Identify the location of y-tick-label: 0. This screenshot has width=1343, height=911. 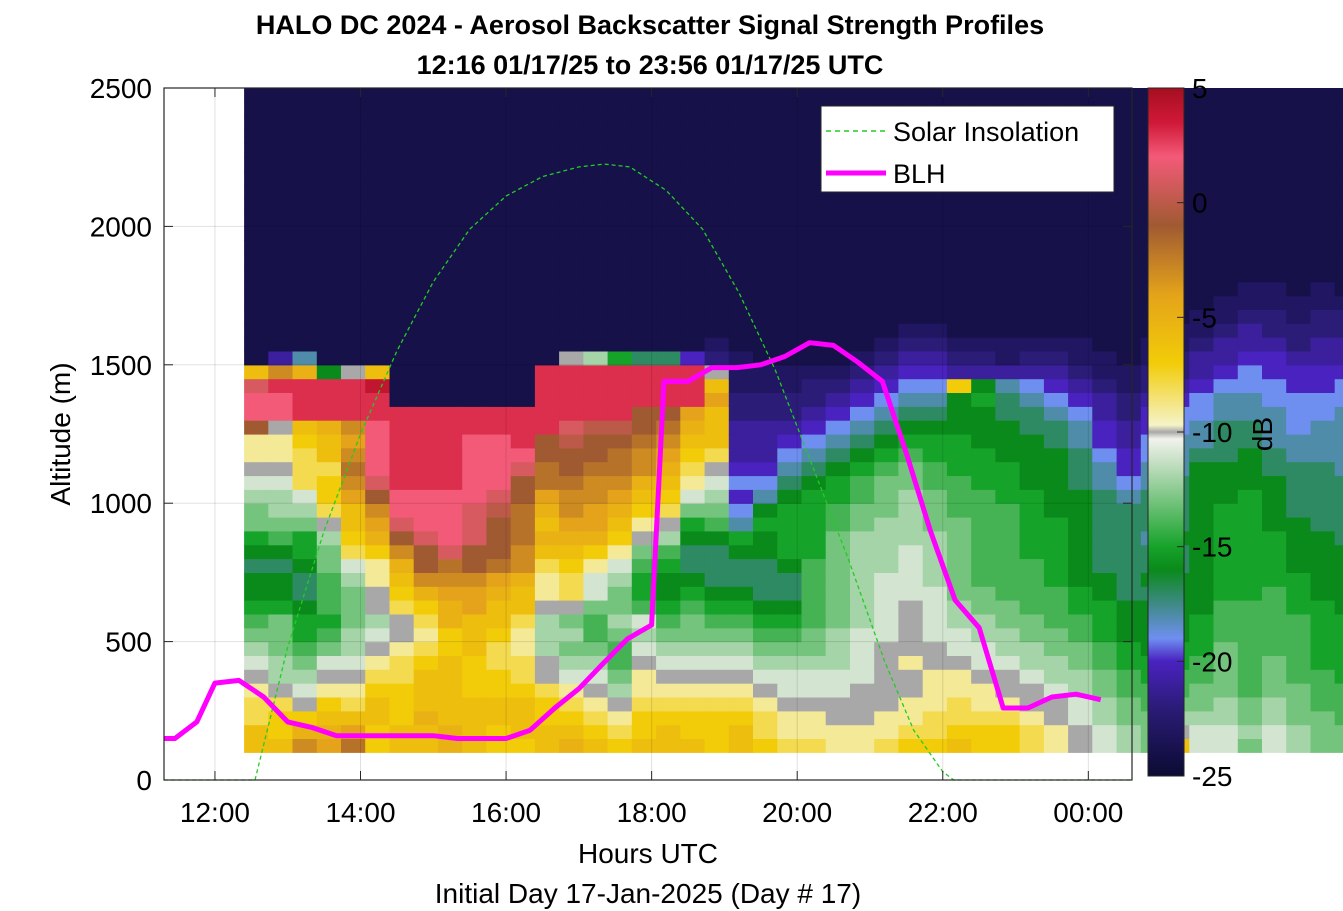
(144, 780).